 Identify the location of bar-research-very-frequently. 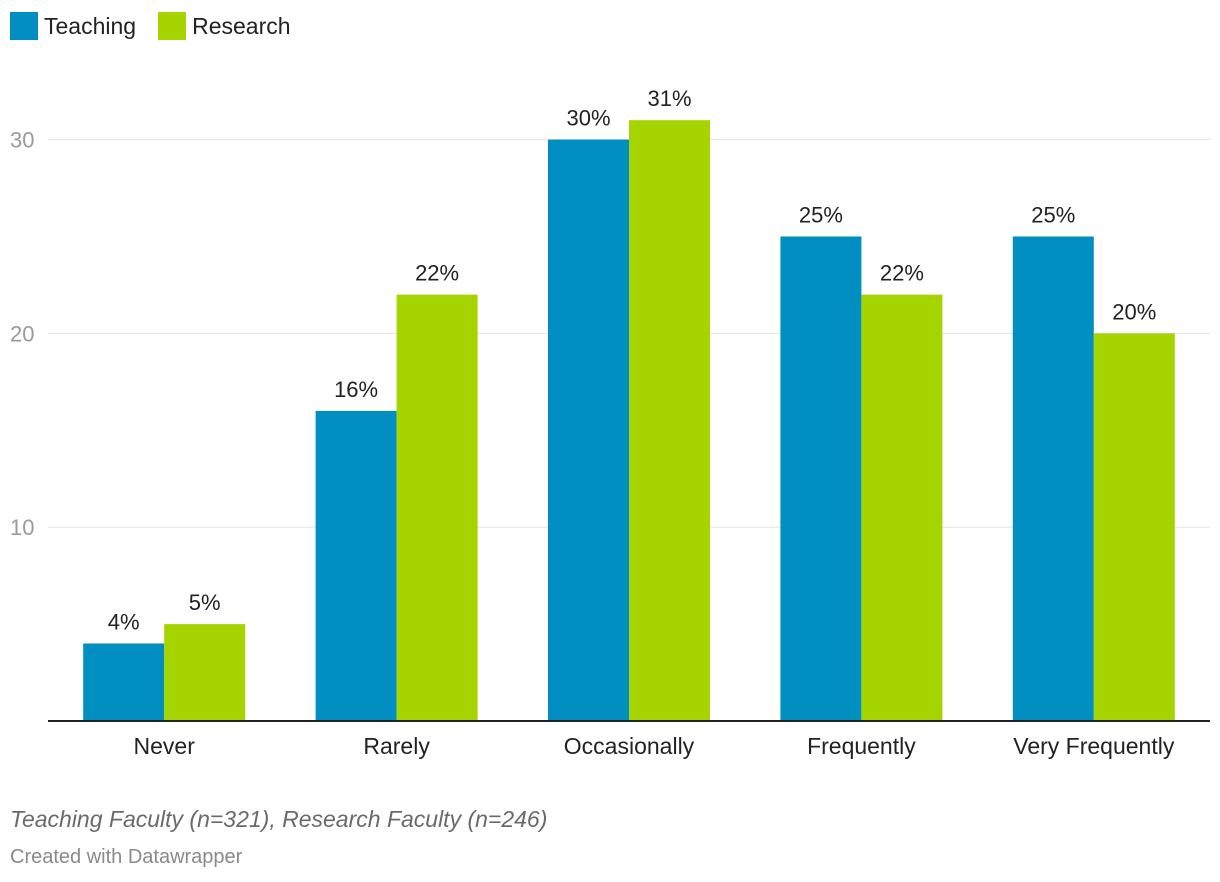
(1134, 527).